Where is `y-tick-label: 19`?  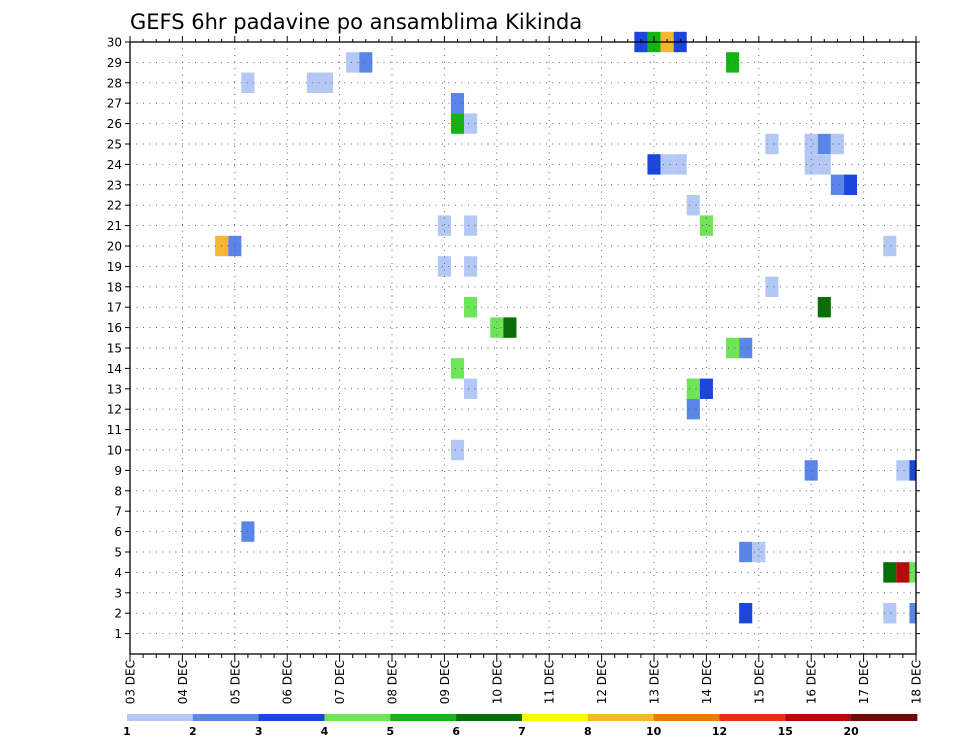 y-tick-label: 19 is located at coordinates (114, 267).